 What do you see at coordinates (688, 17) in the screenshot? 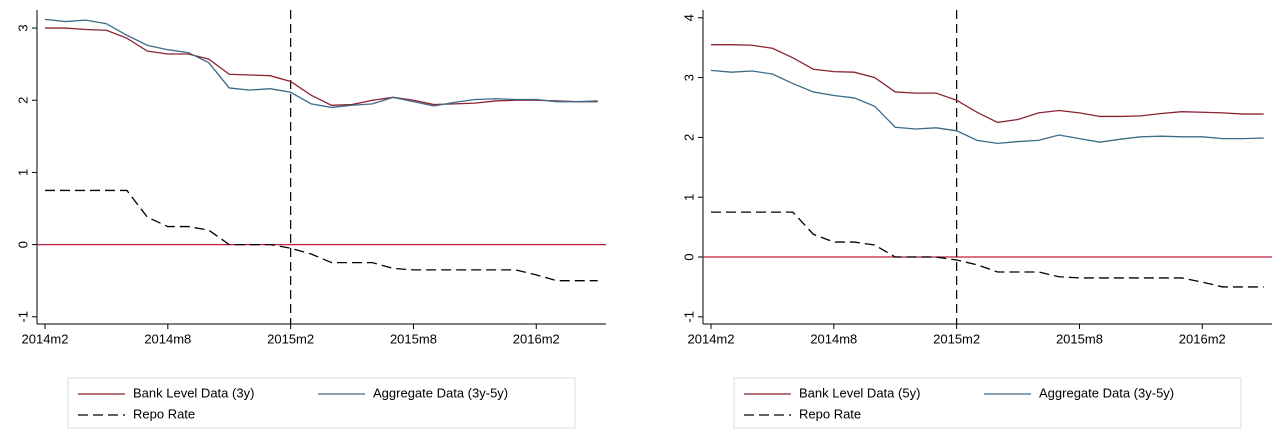
I see `y-tick-label: 4` at bounding box center [688, 17].